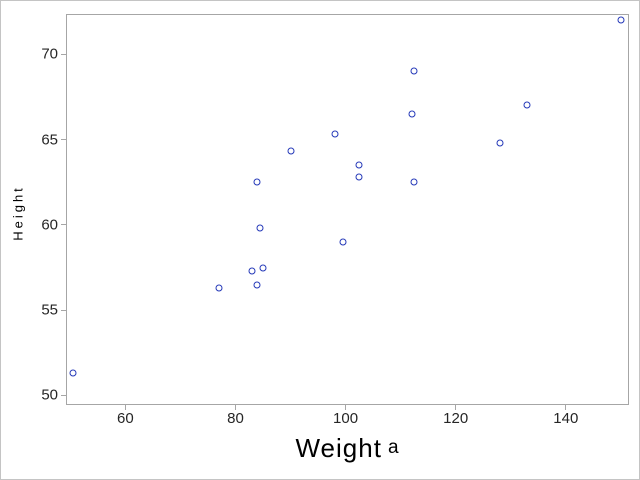 The image size is (640, 480). Describe the element at coordinates (346, 418) in the screenshot. I see `x-axis-tick-label: 100` at that location.